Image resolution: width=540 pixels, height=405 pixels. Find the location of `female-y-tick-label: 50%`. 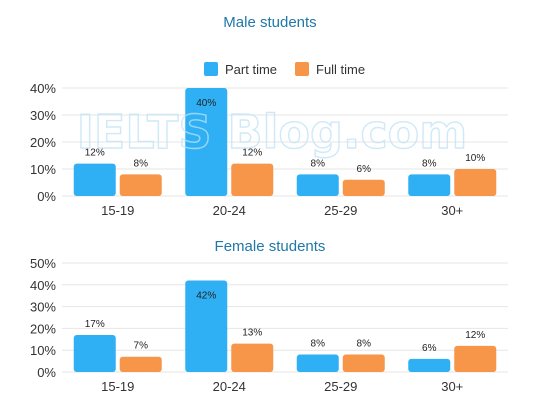

female-y-tick-label: 50% is located at coordinates (43, 263).